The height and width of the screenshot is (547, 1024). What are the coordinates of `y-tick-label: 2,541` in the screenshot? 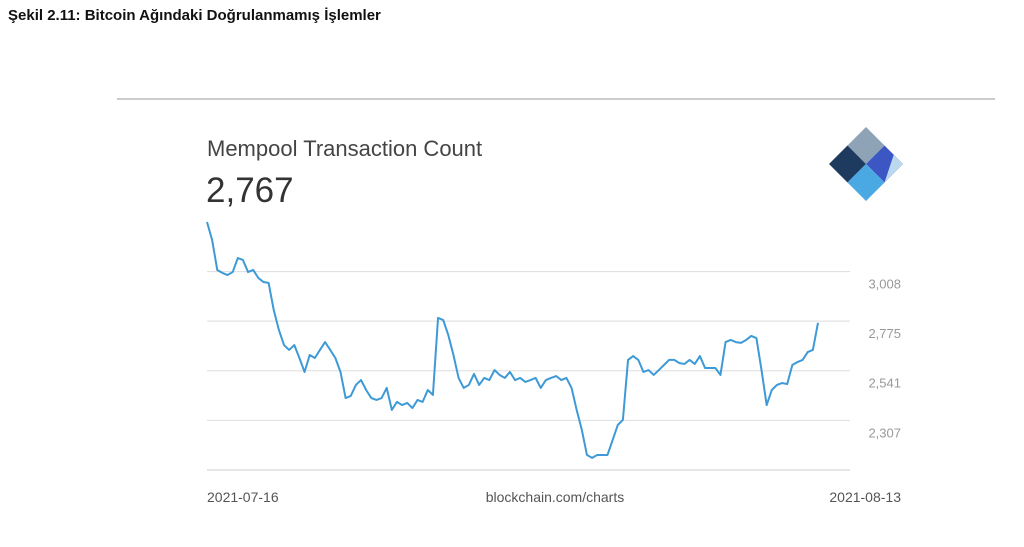 It's located at (884, 383).